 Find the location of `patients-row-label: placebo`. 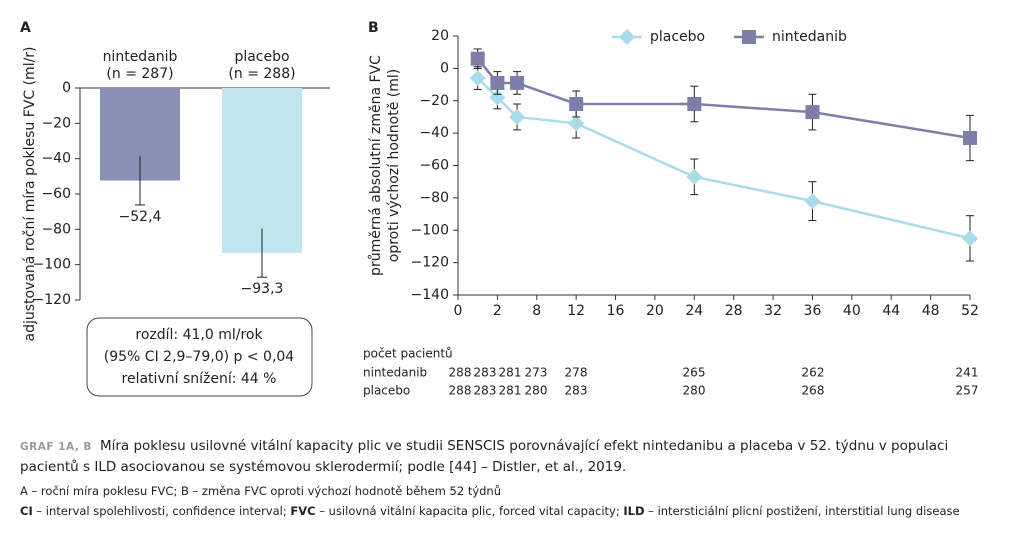

patients-row-label: placebo is located at coordinates (386, 391).